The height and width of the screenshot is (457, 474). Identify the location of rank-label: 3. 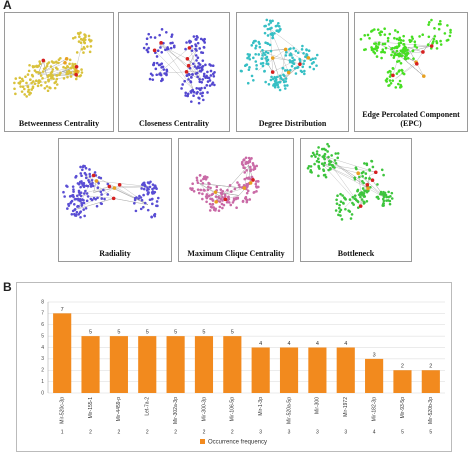
(345, 432).